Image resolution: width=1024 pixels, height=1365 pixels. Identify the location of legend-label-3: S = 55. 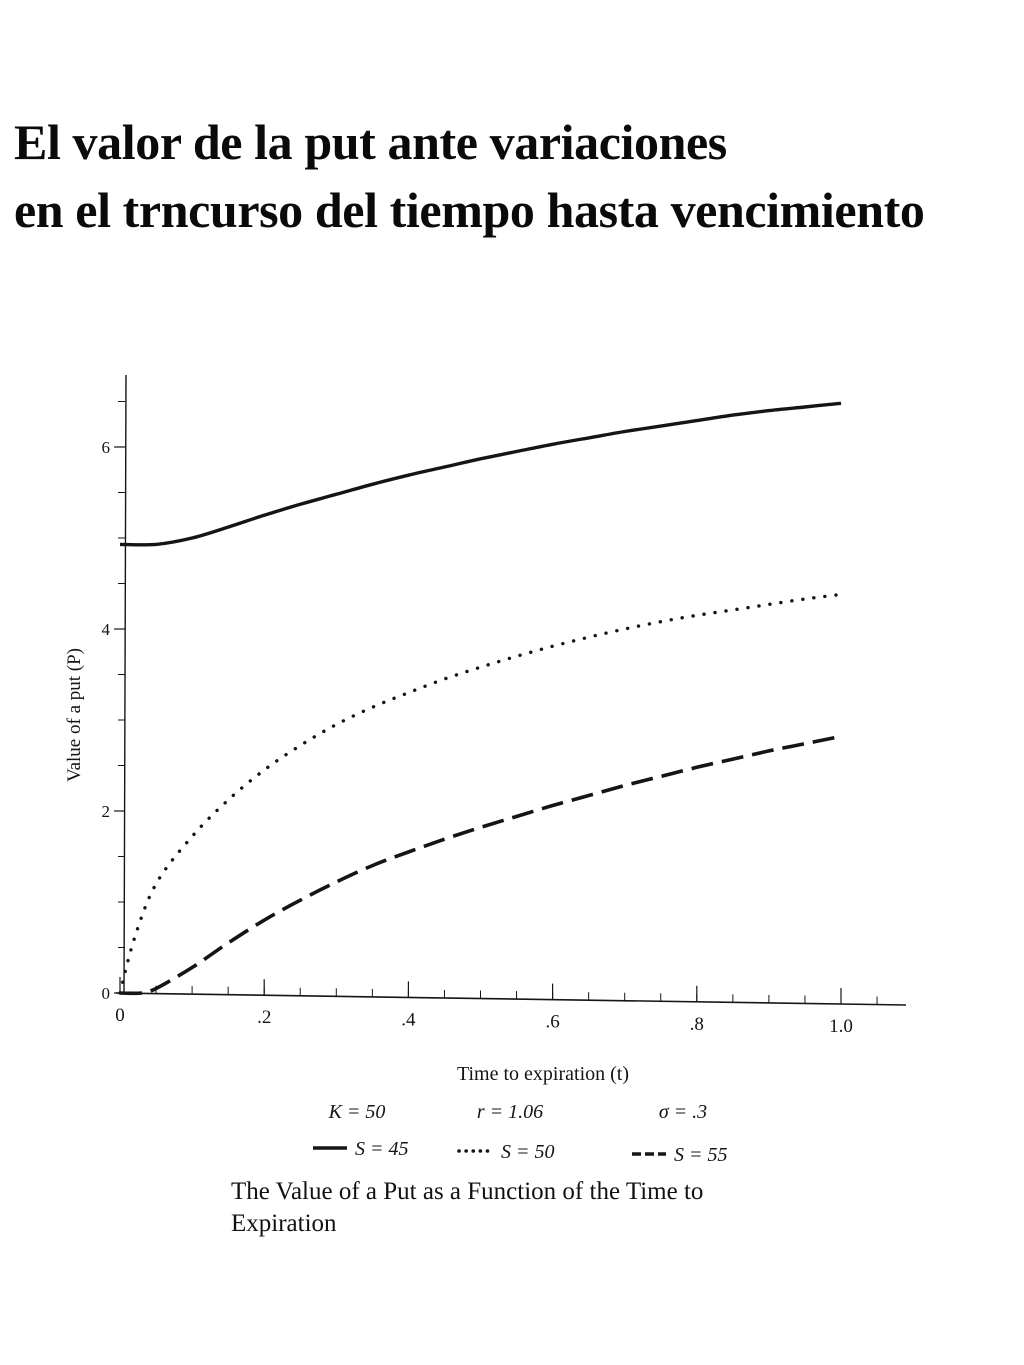
(701, 1155).